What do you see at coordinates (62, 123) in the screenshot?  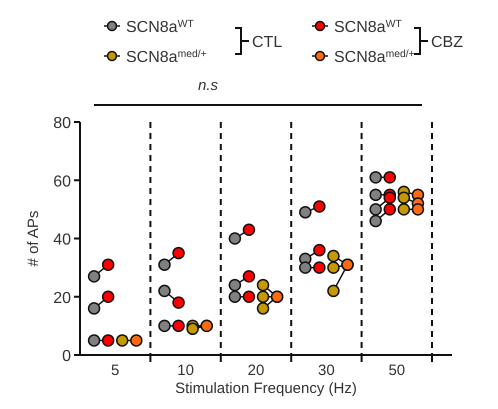 I see `y-tick-label: 80` at bounding box center [62, 123].